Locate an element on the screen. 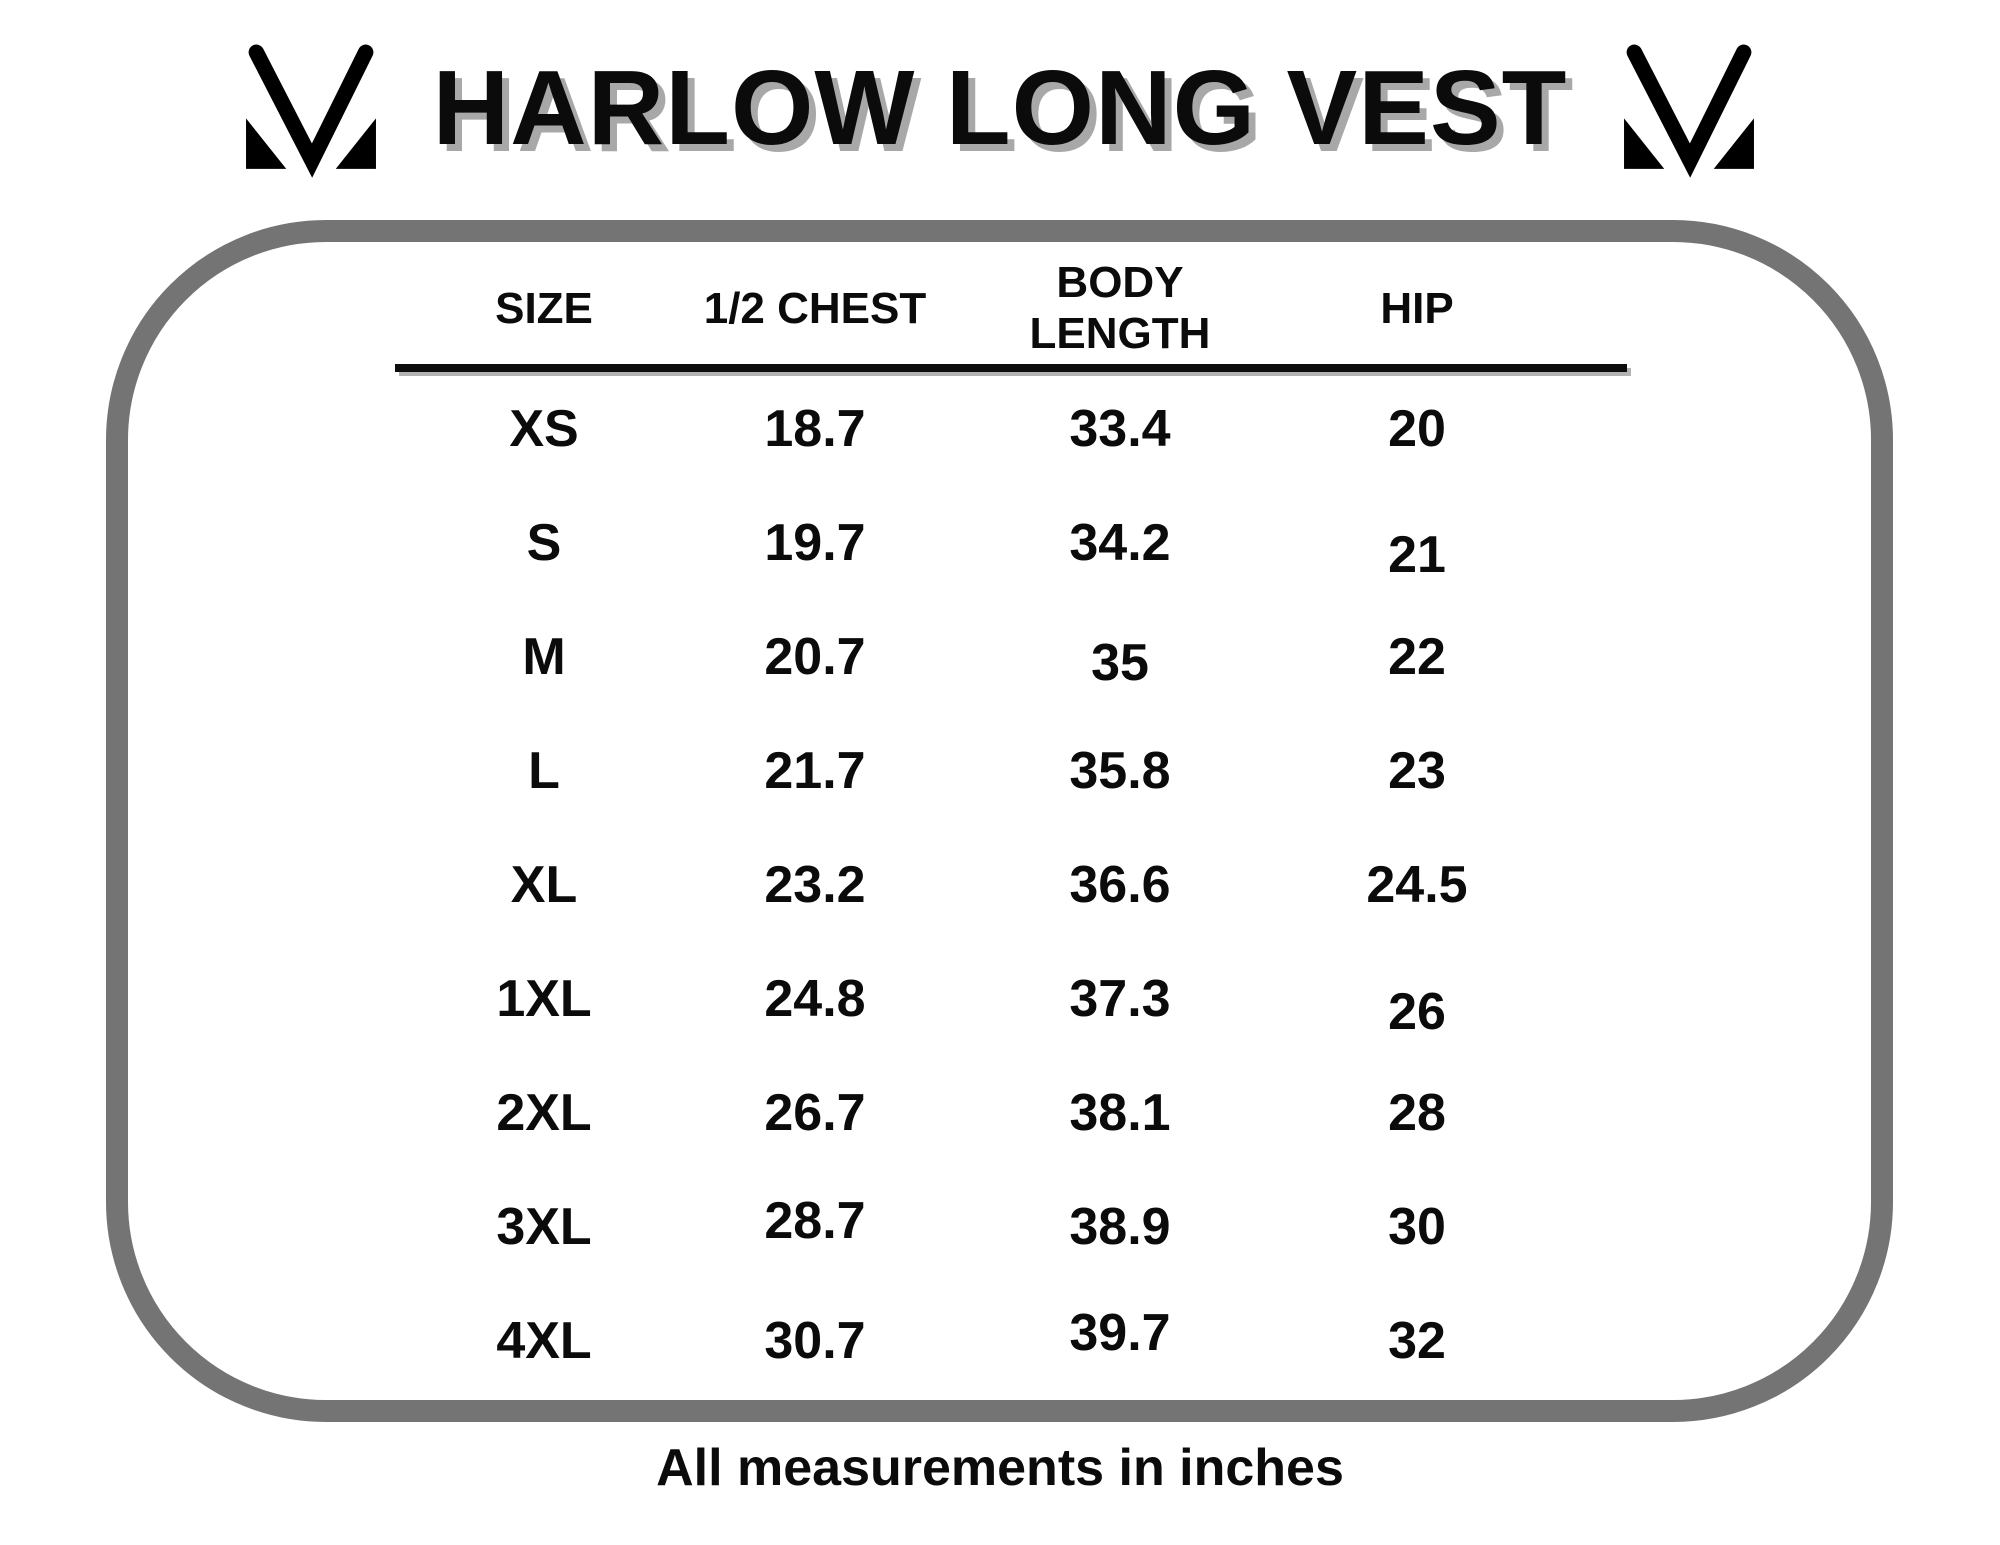 Image resolution: width=2000 pixels, height=1545 pixels. body-length-cell: 34.2 is located at coordinates (1120, 543).